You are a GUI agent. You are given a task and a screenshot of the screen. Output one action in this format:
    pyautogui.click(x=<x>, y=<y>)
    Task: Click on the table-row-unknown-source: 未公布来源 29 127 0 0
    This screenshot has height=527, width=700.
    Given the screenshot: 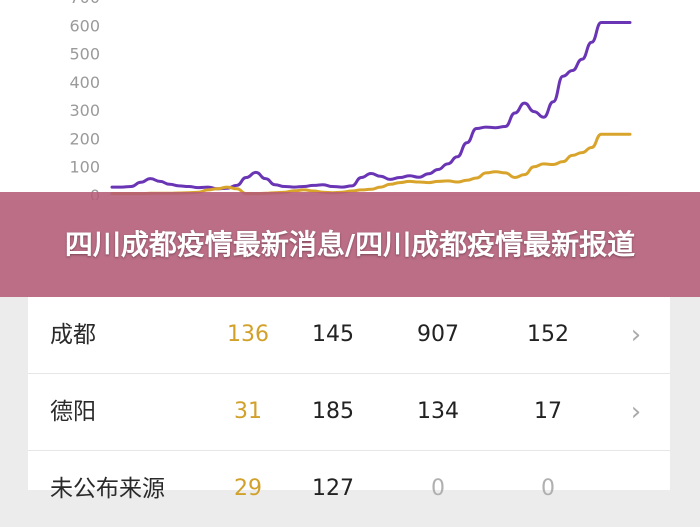 What is the action you would take?
    pyautogui.click(x=349, y=489)
    